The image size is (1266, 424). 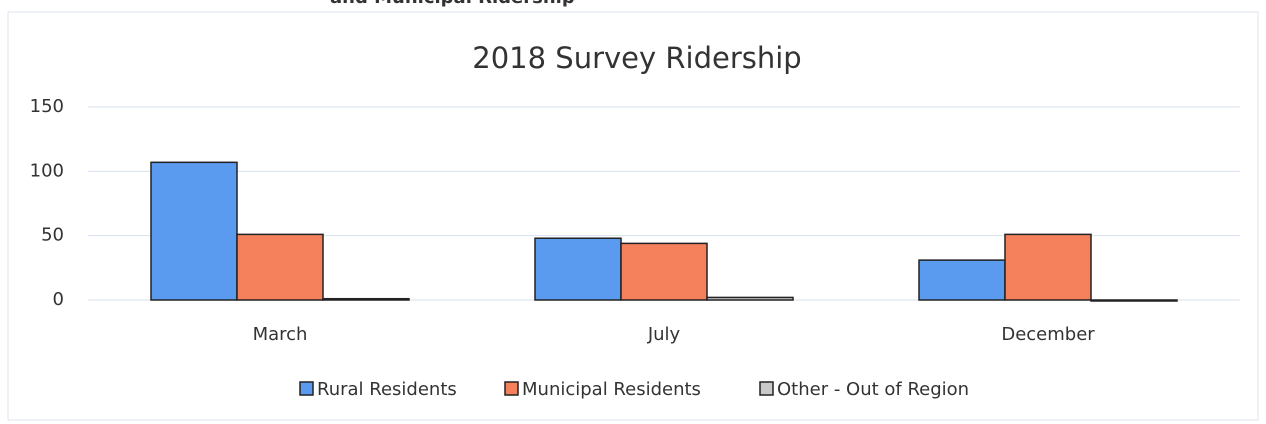 What do you see at coordinates (664, 334) in the screenshot?
I see `x-tick-label: July` at bounding box center [664, 334].